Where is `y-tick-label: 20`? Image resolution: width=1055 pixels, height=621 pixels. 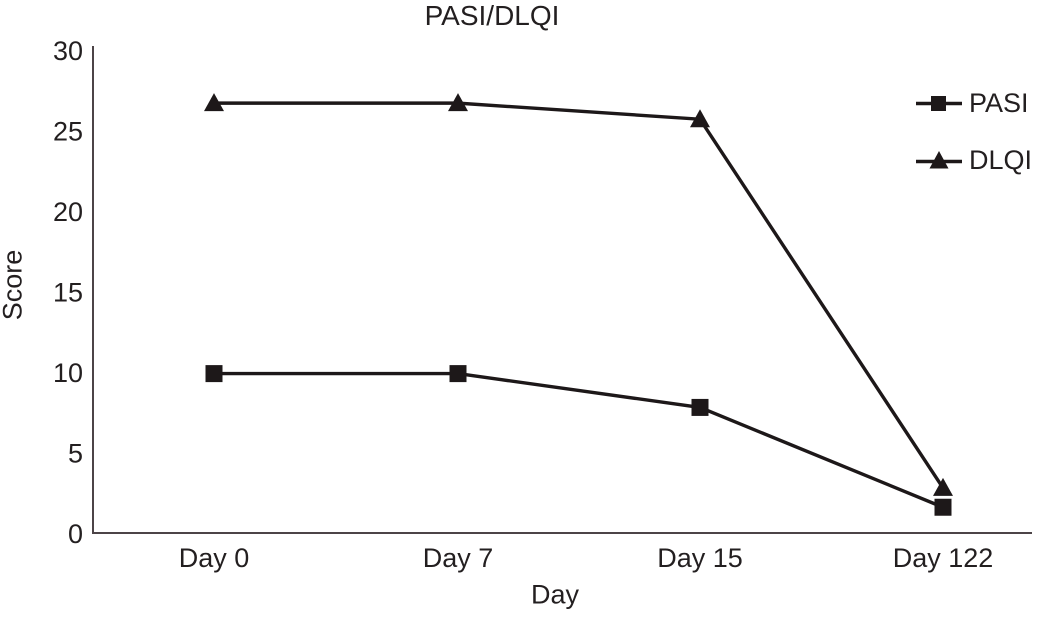
y-tick-label: 20 is located at coordinates (68, 212).